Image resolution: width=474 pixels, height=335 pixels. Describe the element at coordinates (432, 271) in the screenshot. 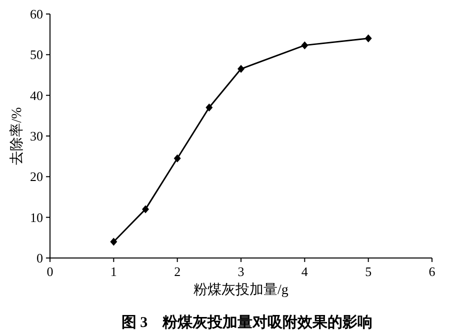

I see `x-tick-label: 6` at that location.